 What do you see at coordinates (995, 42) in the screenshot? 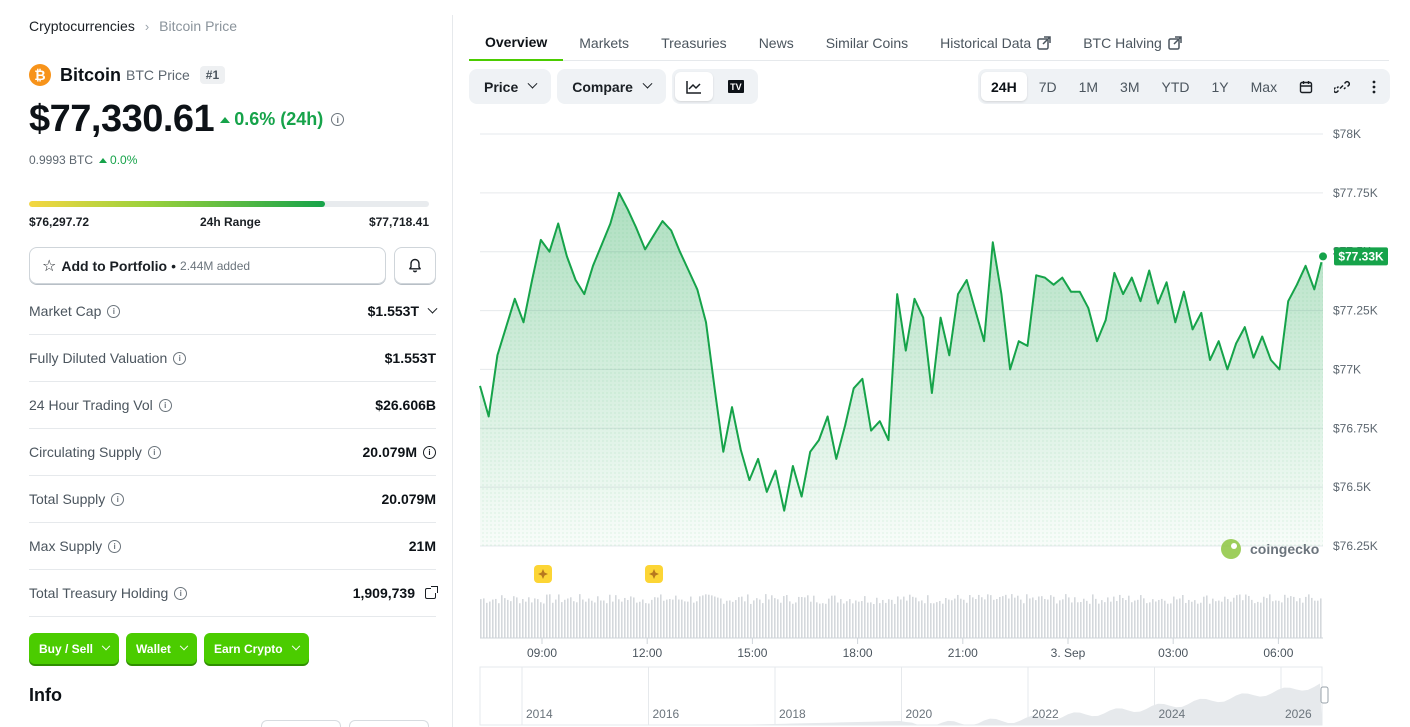
I see `tab-historical-data: Historical Data` at bounding box center [995, 42].